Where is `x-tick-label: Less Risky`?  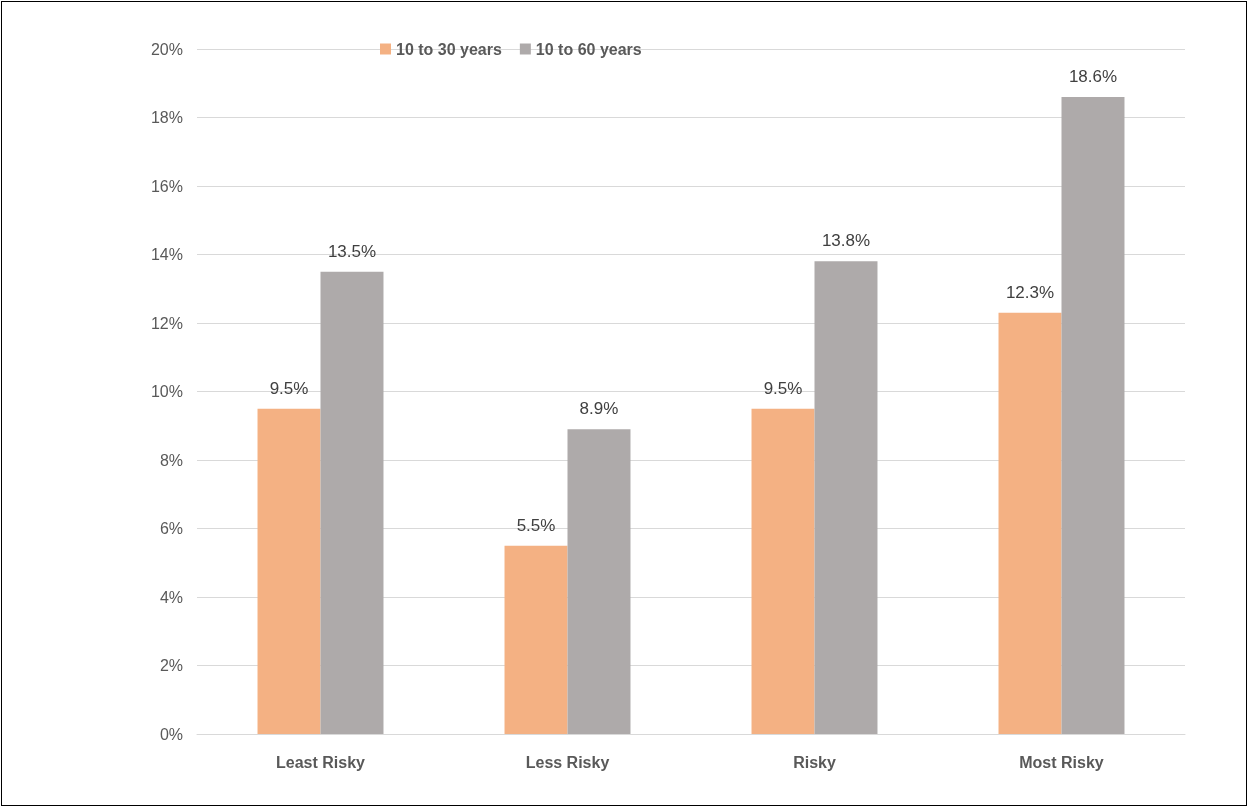
x-tick-label: Less Risky is located at coordinates (567, 762).